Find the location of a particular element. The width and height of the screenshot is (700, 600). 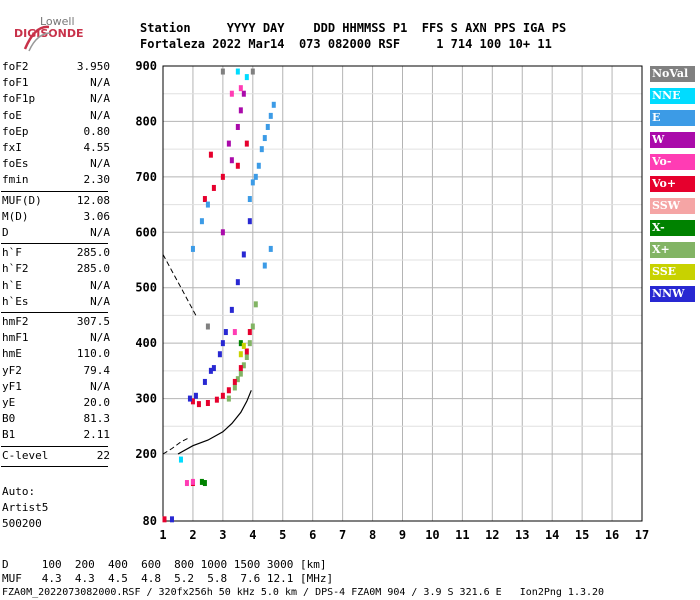

x-tick-label: 7 is located at coordinates (342, 535).